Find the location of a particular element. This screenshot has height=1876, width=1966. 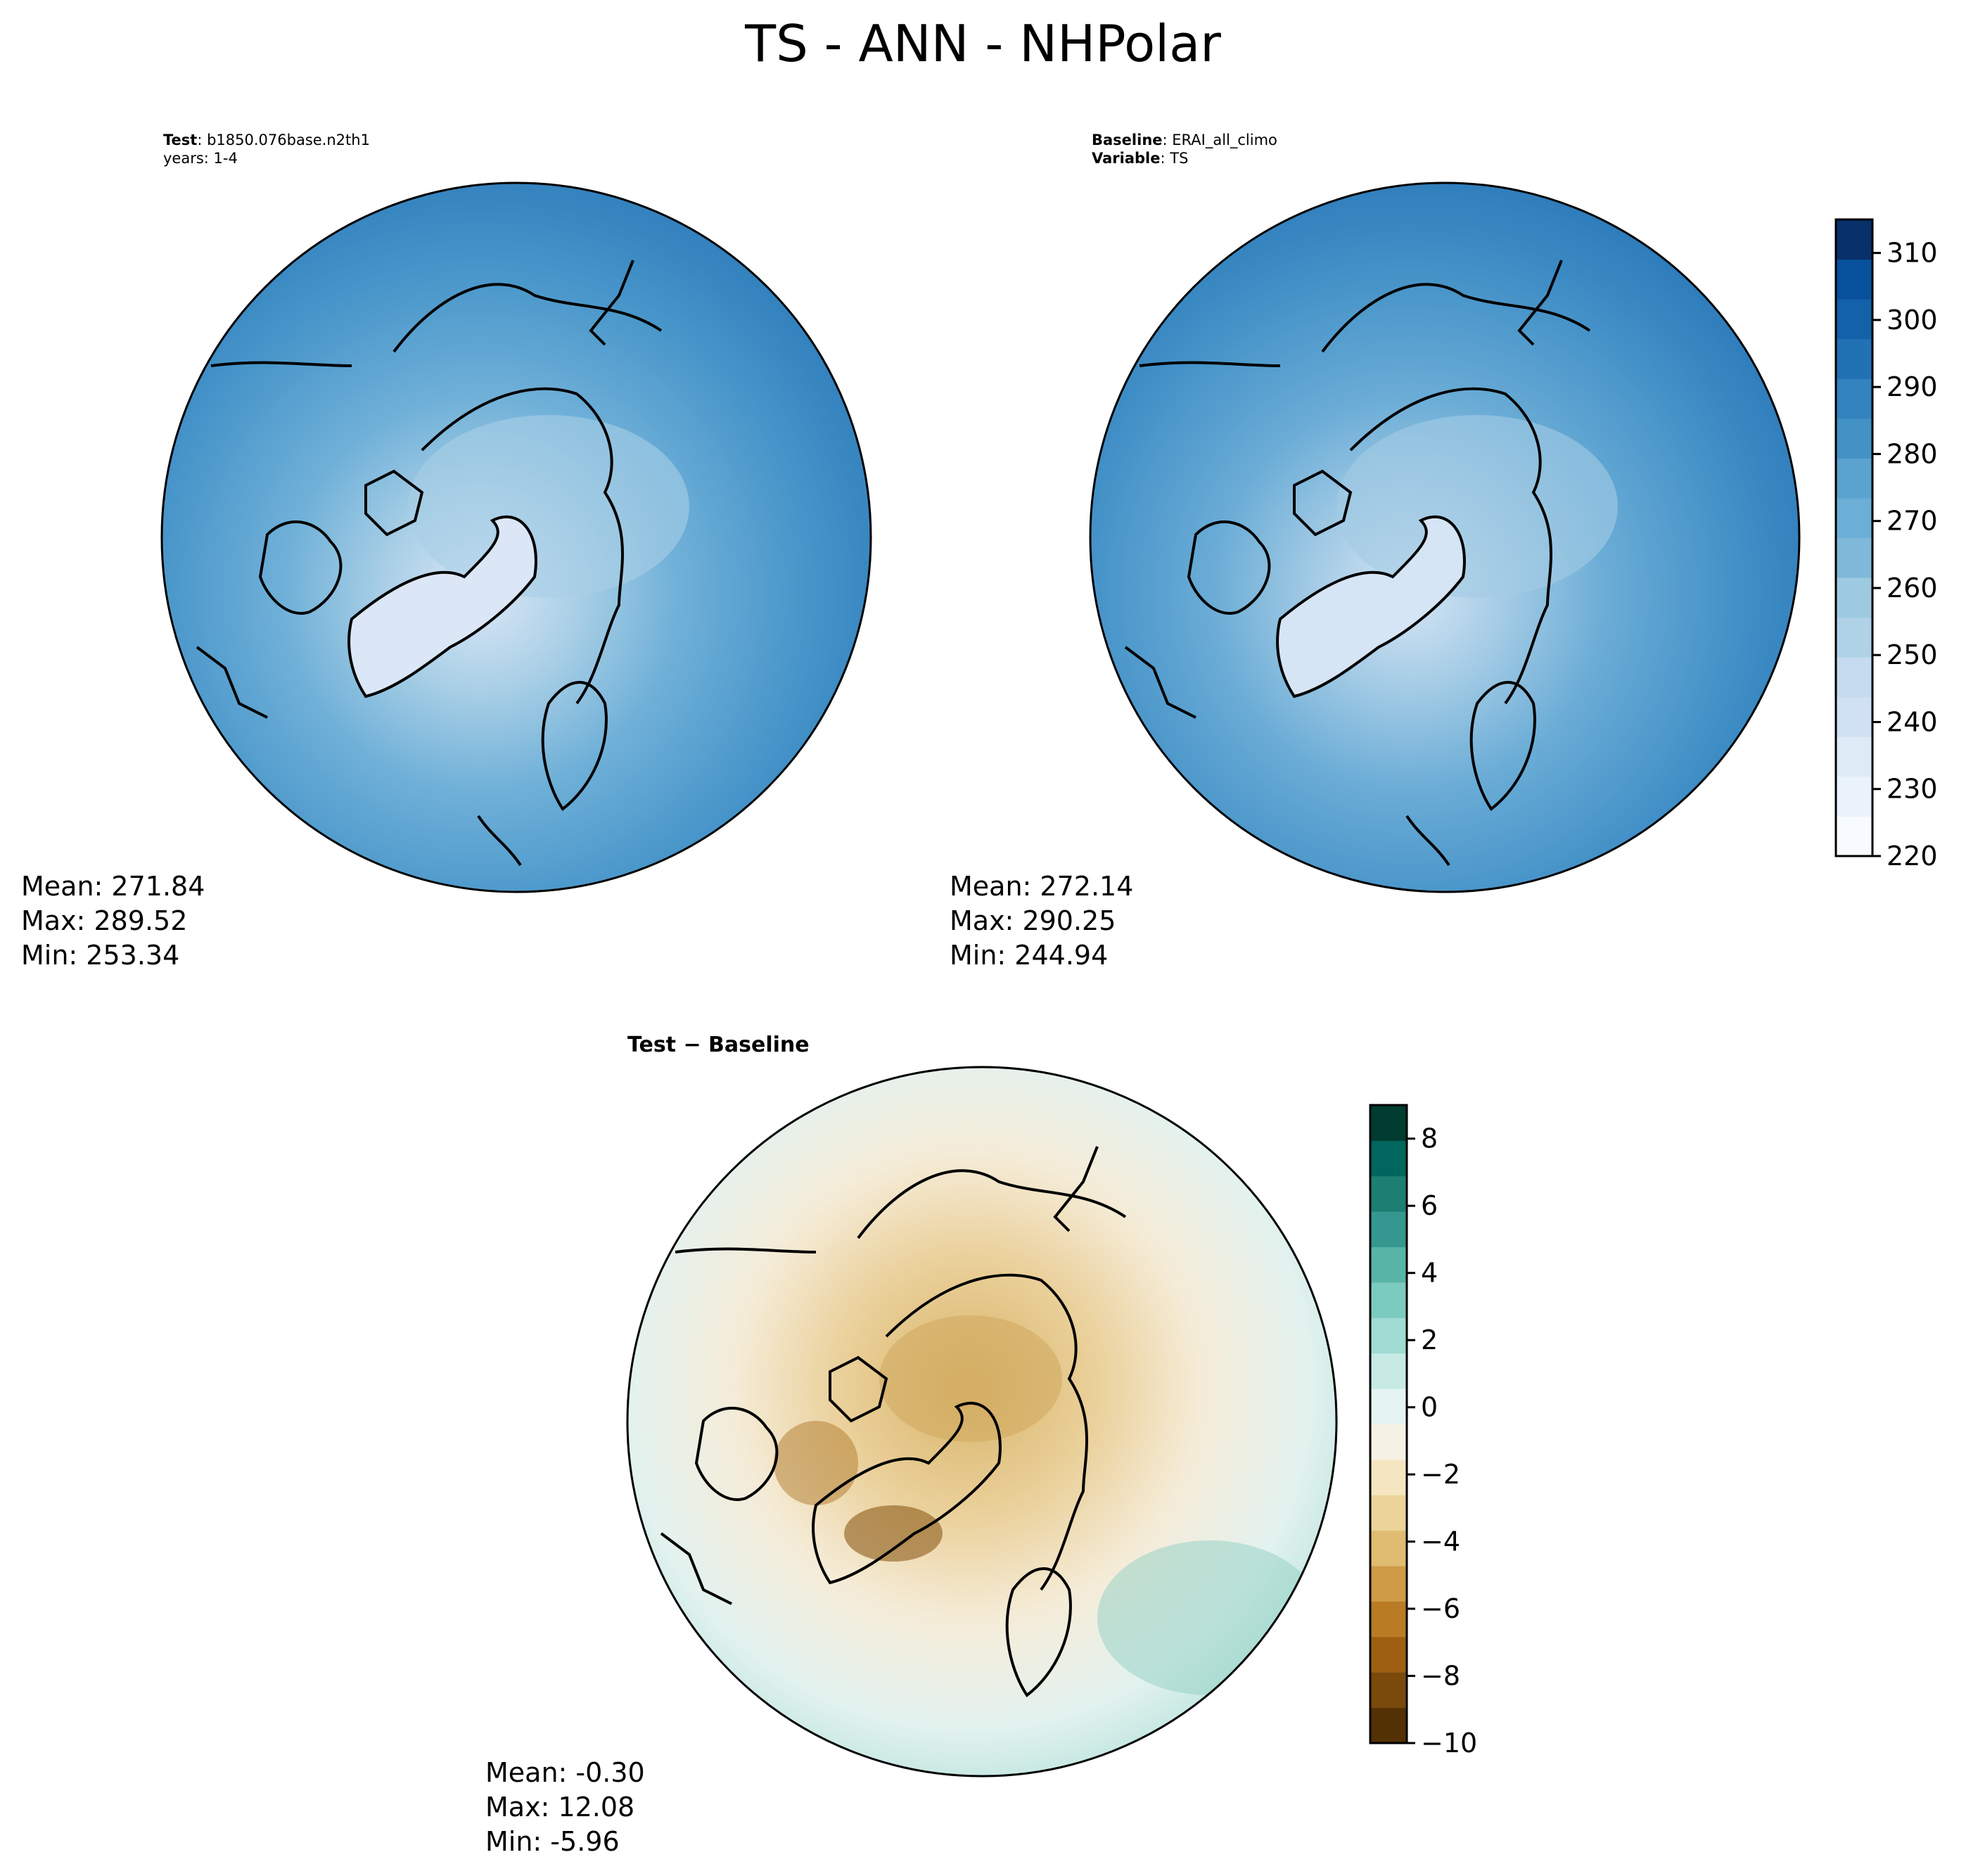

diff-panel-title: Test − Baseline is located at coordinates (718, 1045).